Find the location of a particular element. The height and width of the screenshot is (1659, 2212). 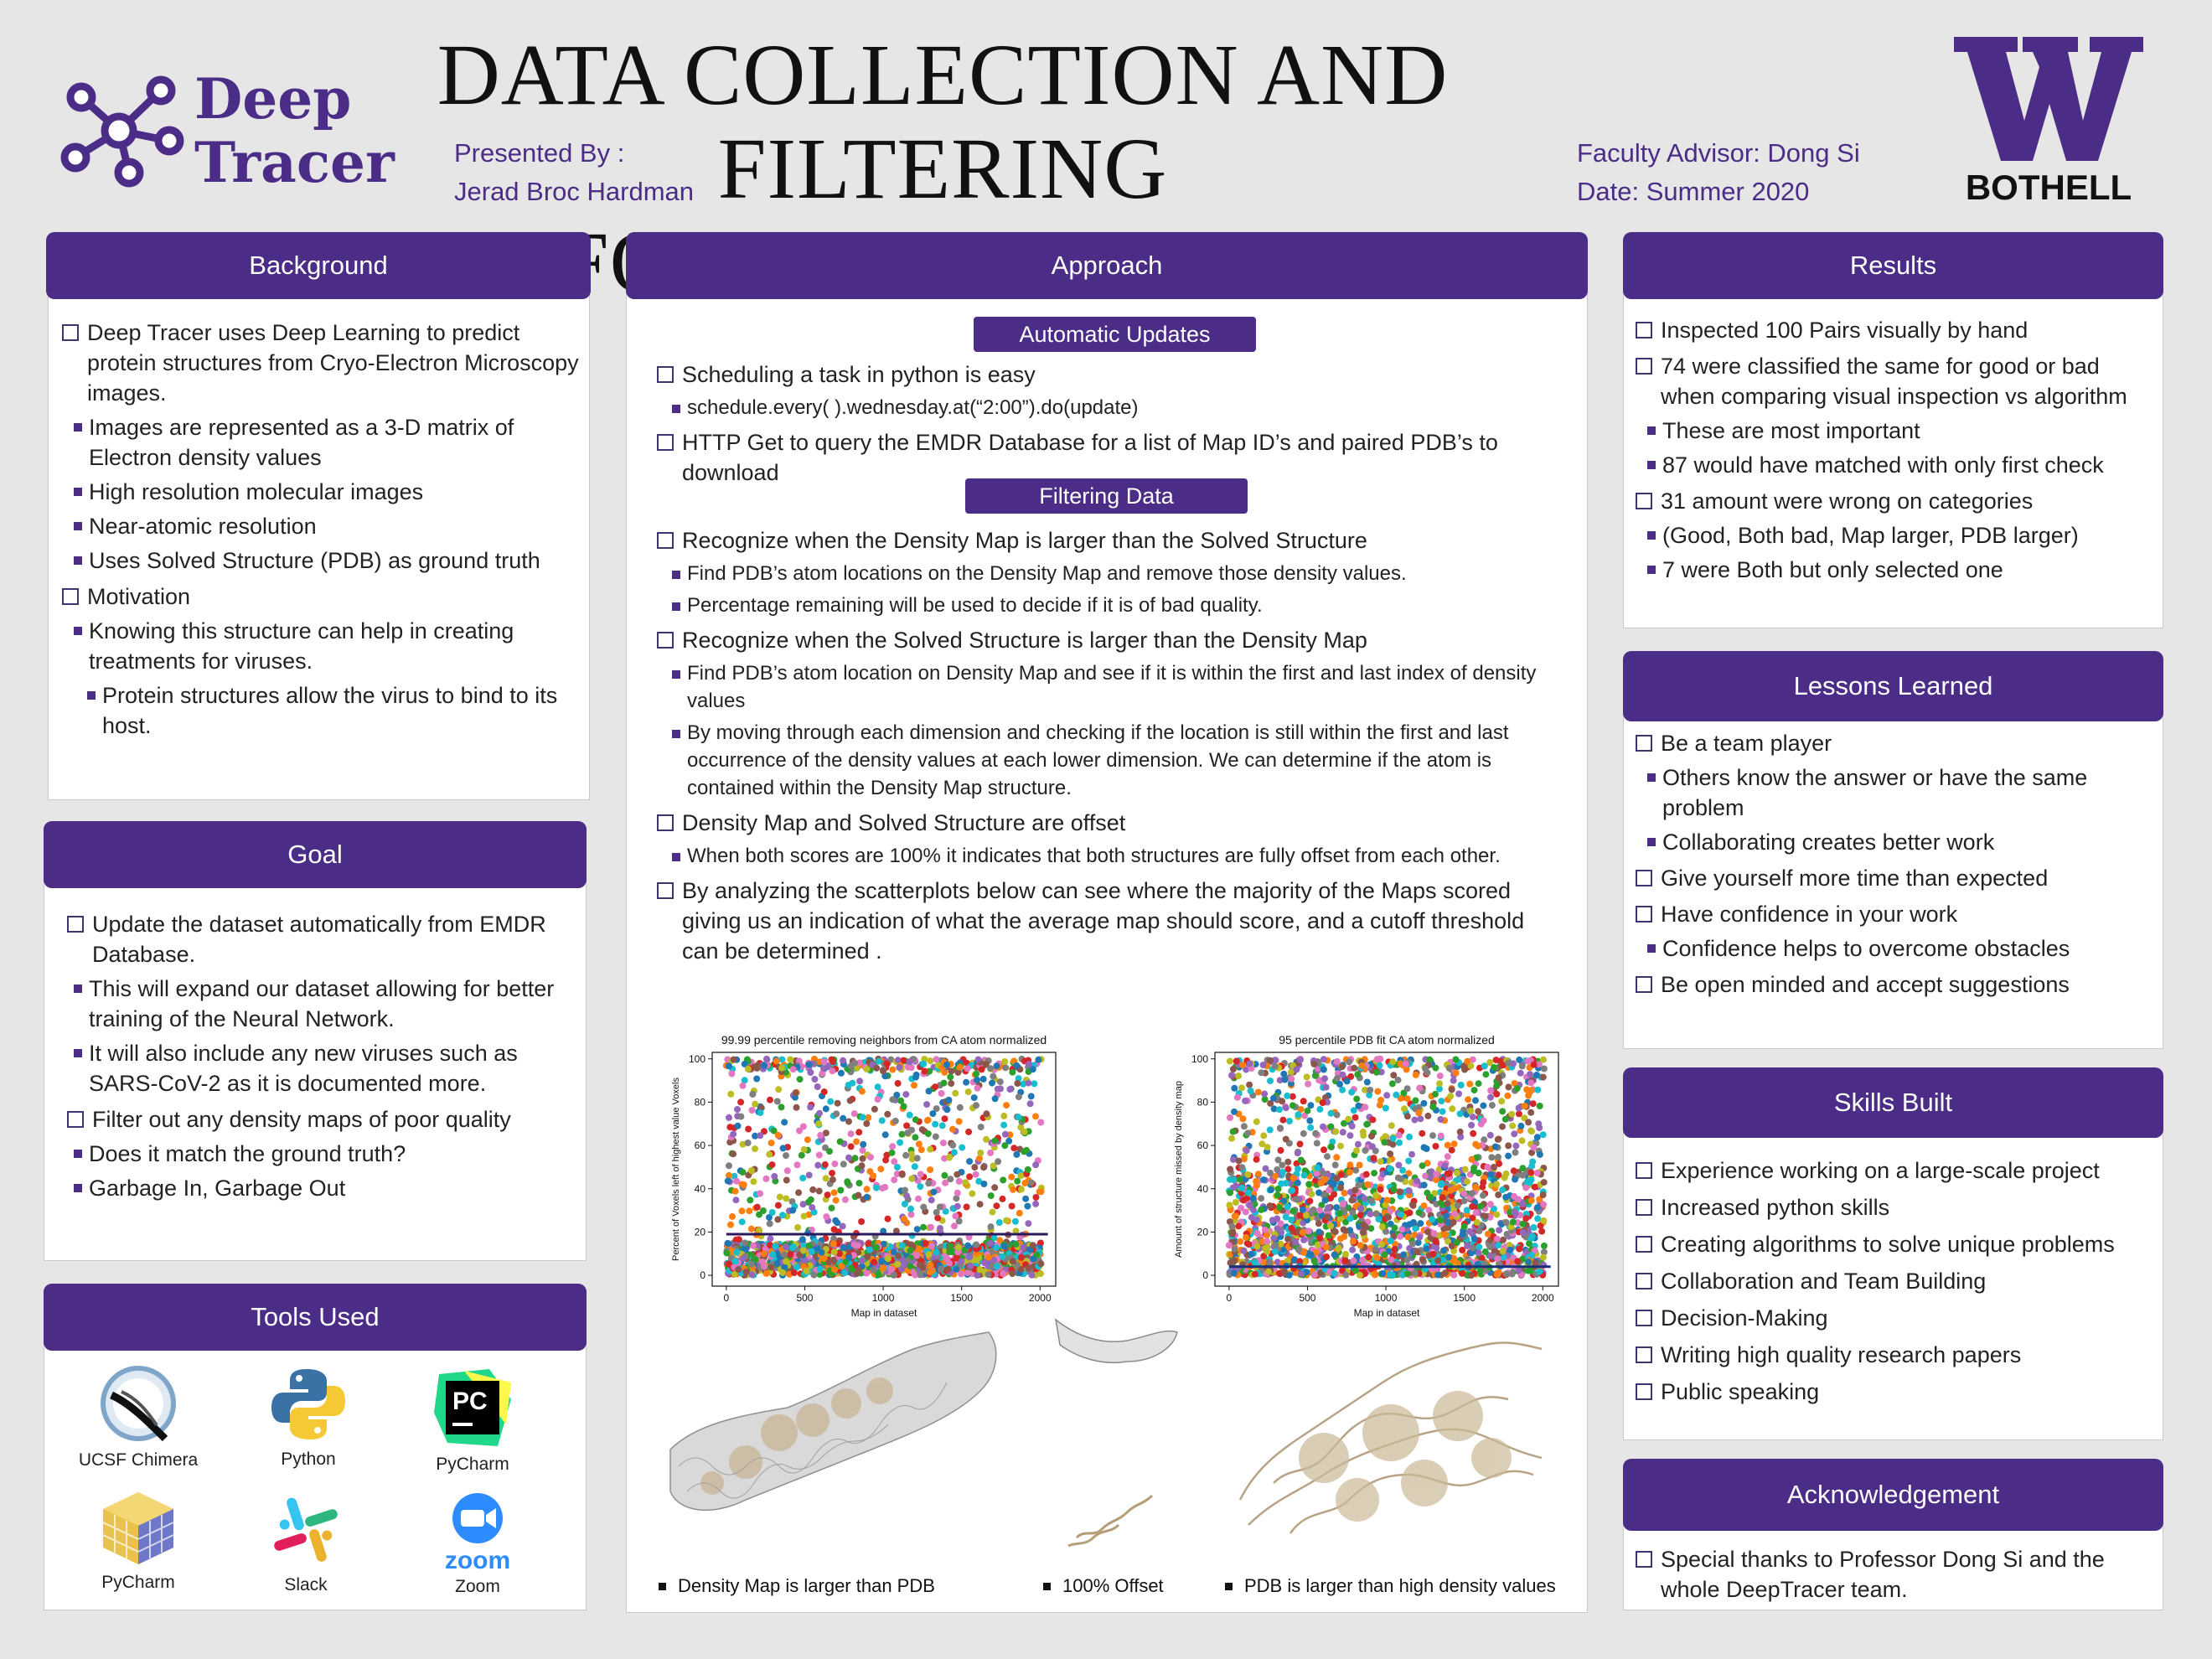

tool-zoom: zoom Zoom is located at coordinates (478, 1543).